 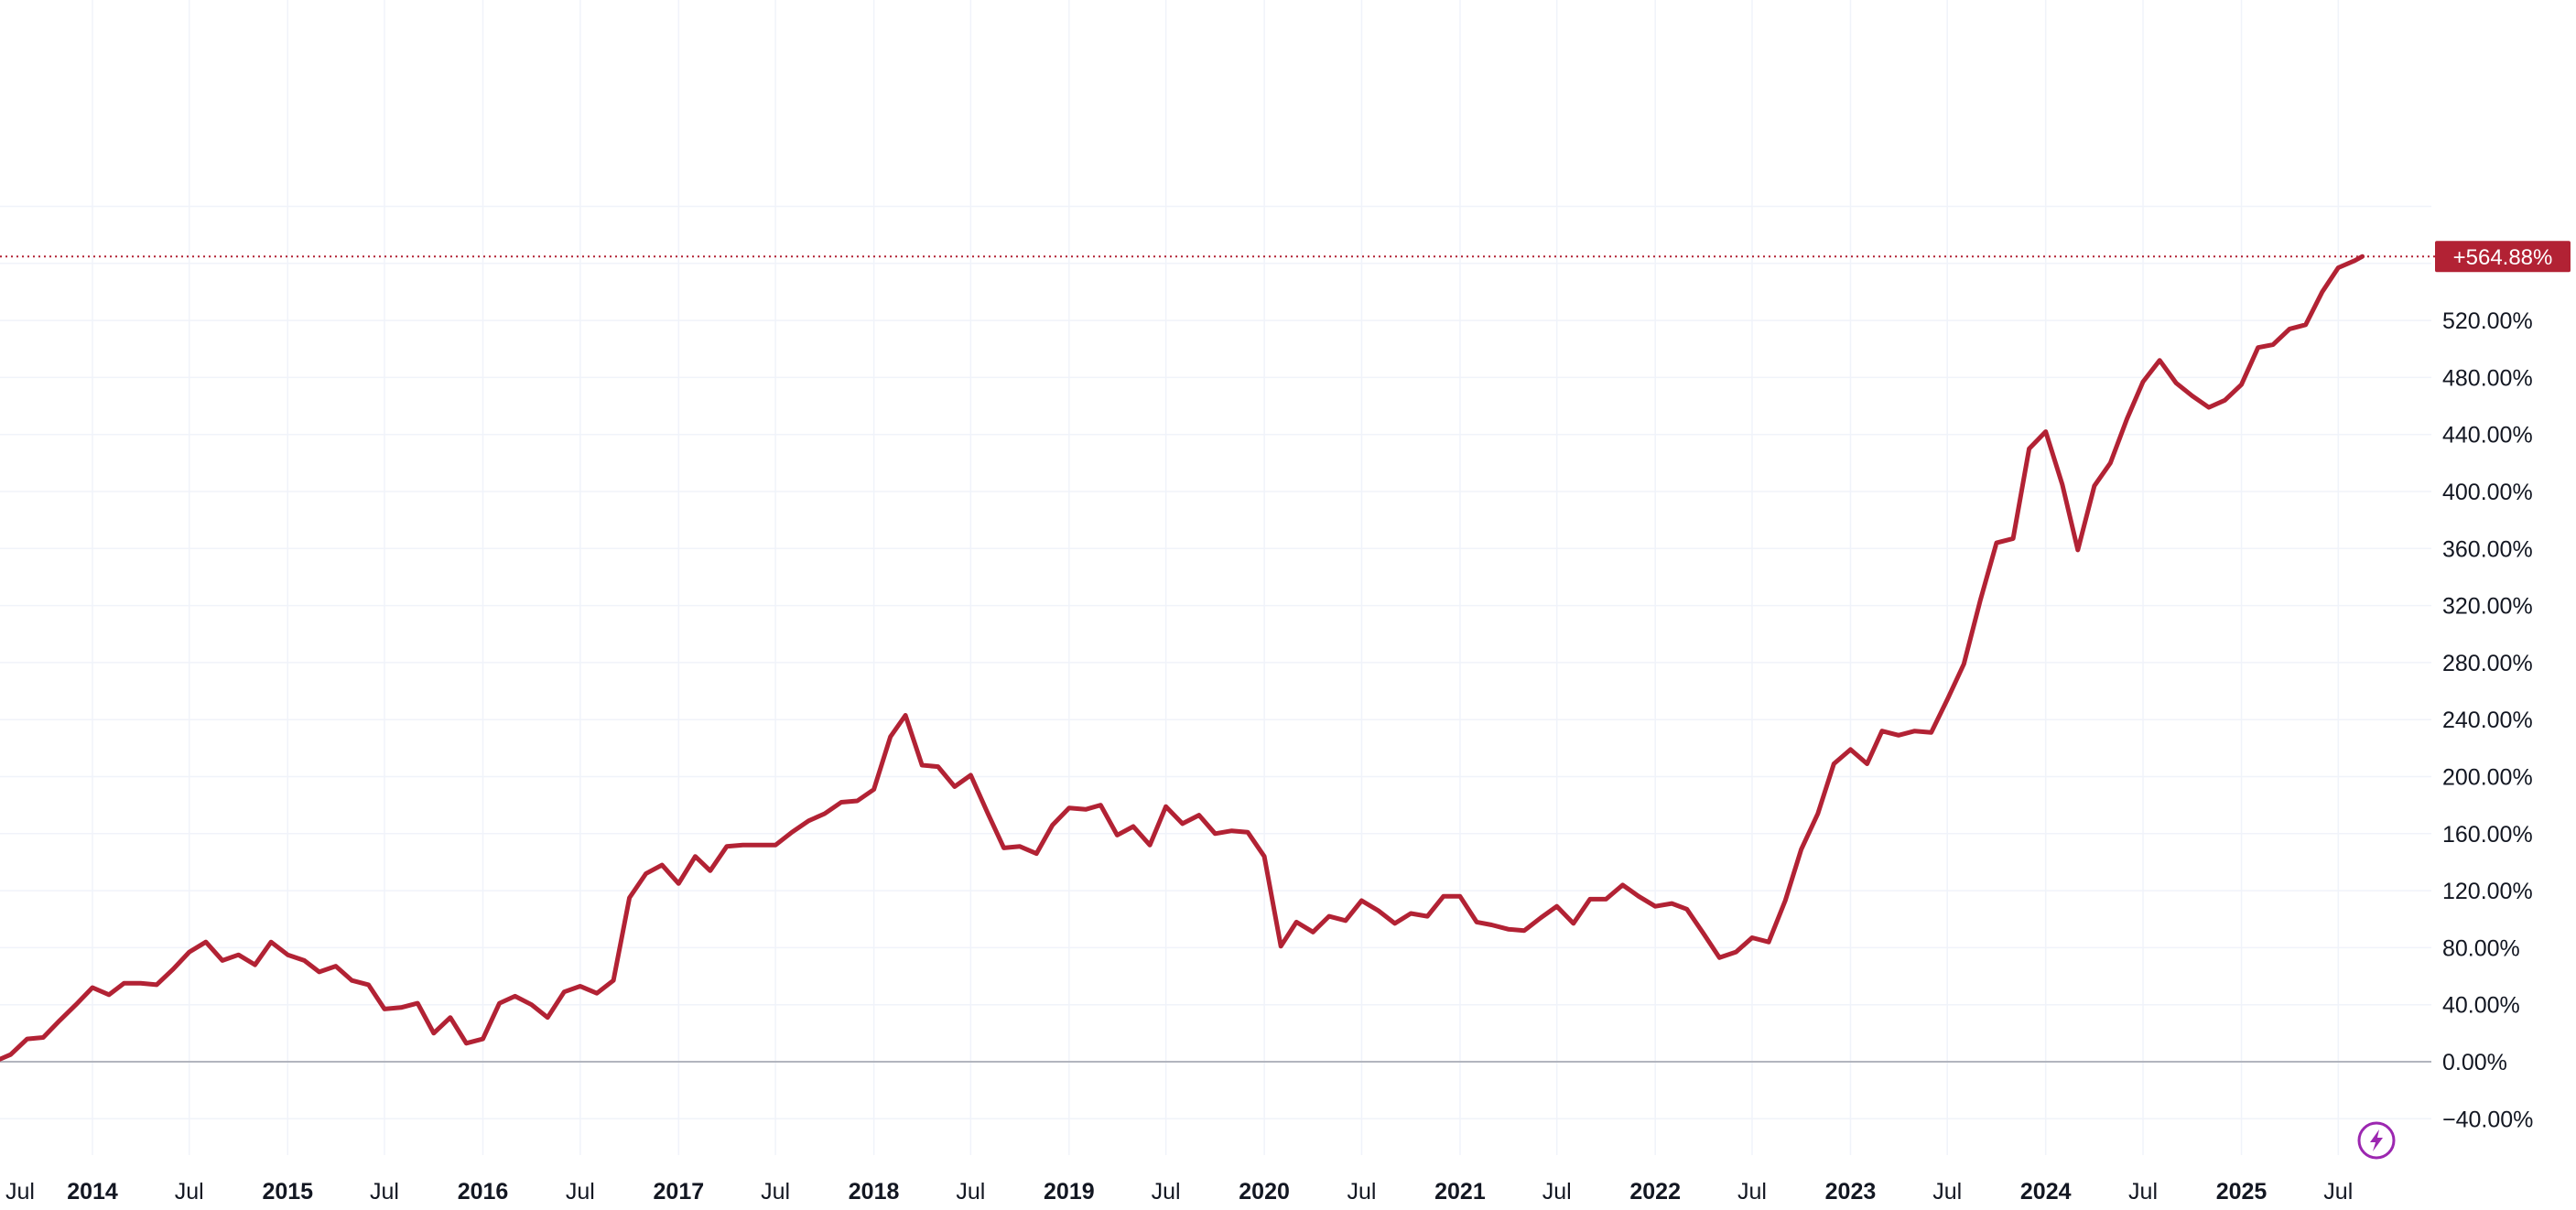 What do you see at coordinates (2488, 663) in the screenshot?
I see `y-tick-label: 280.00%` at bounding box center [2488, 663].